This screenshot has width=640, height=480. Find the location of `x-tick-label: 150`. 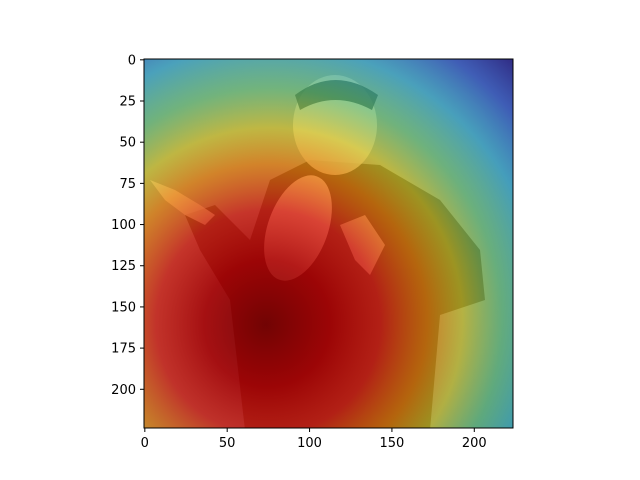

x-tick-label: 150 is located at coordinates (392, 443).